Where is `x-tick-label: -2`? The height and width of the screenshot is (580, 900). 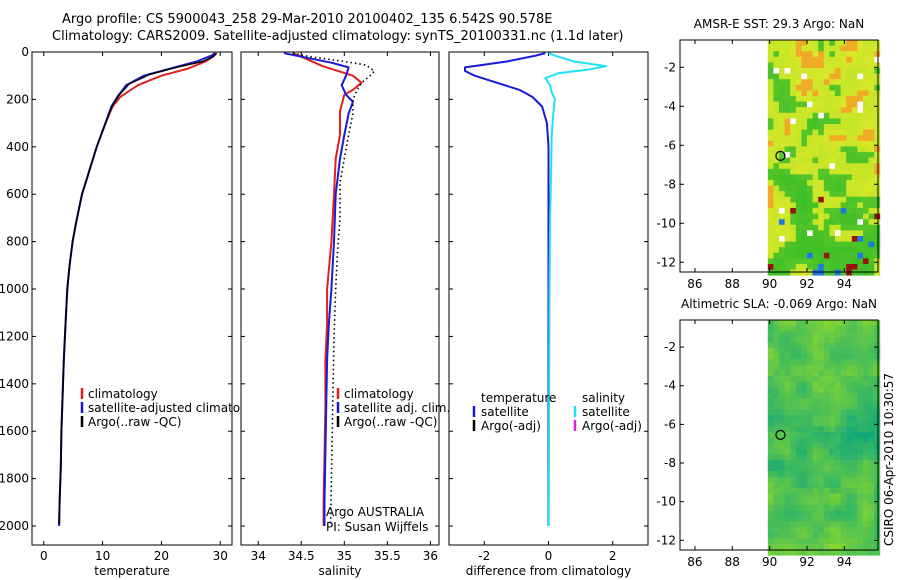
x-tick-label: -2 is located at coordinates (484, 556).